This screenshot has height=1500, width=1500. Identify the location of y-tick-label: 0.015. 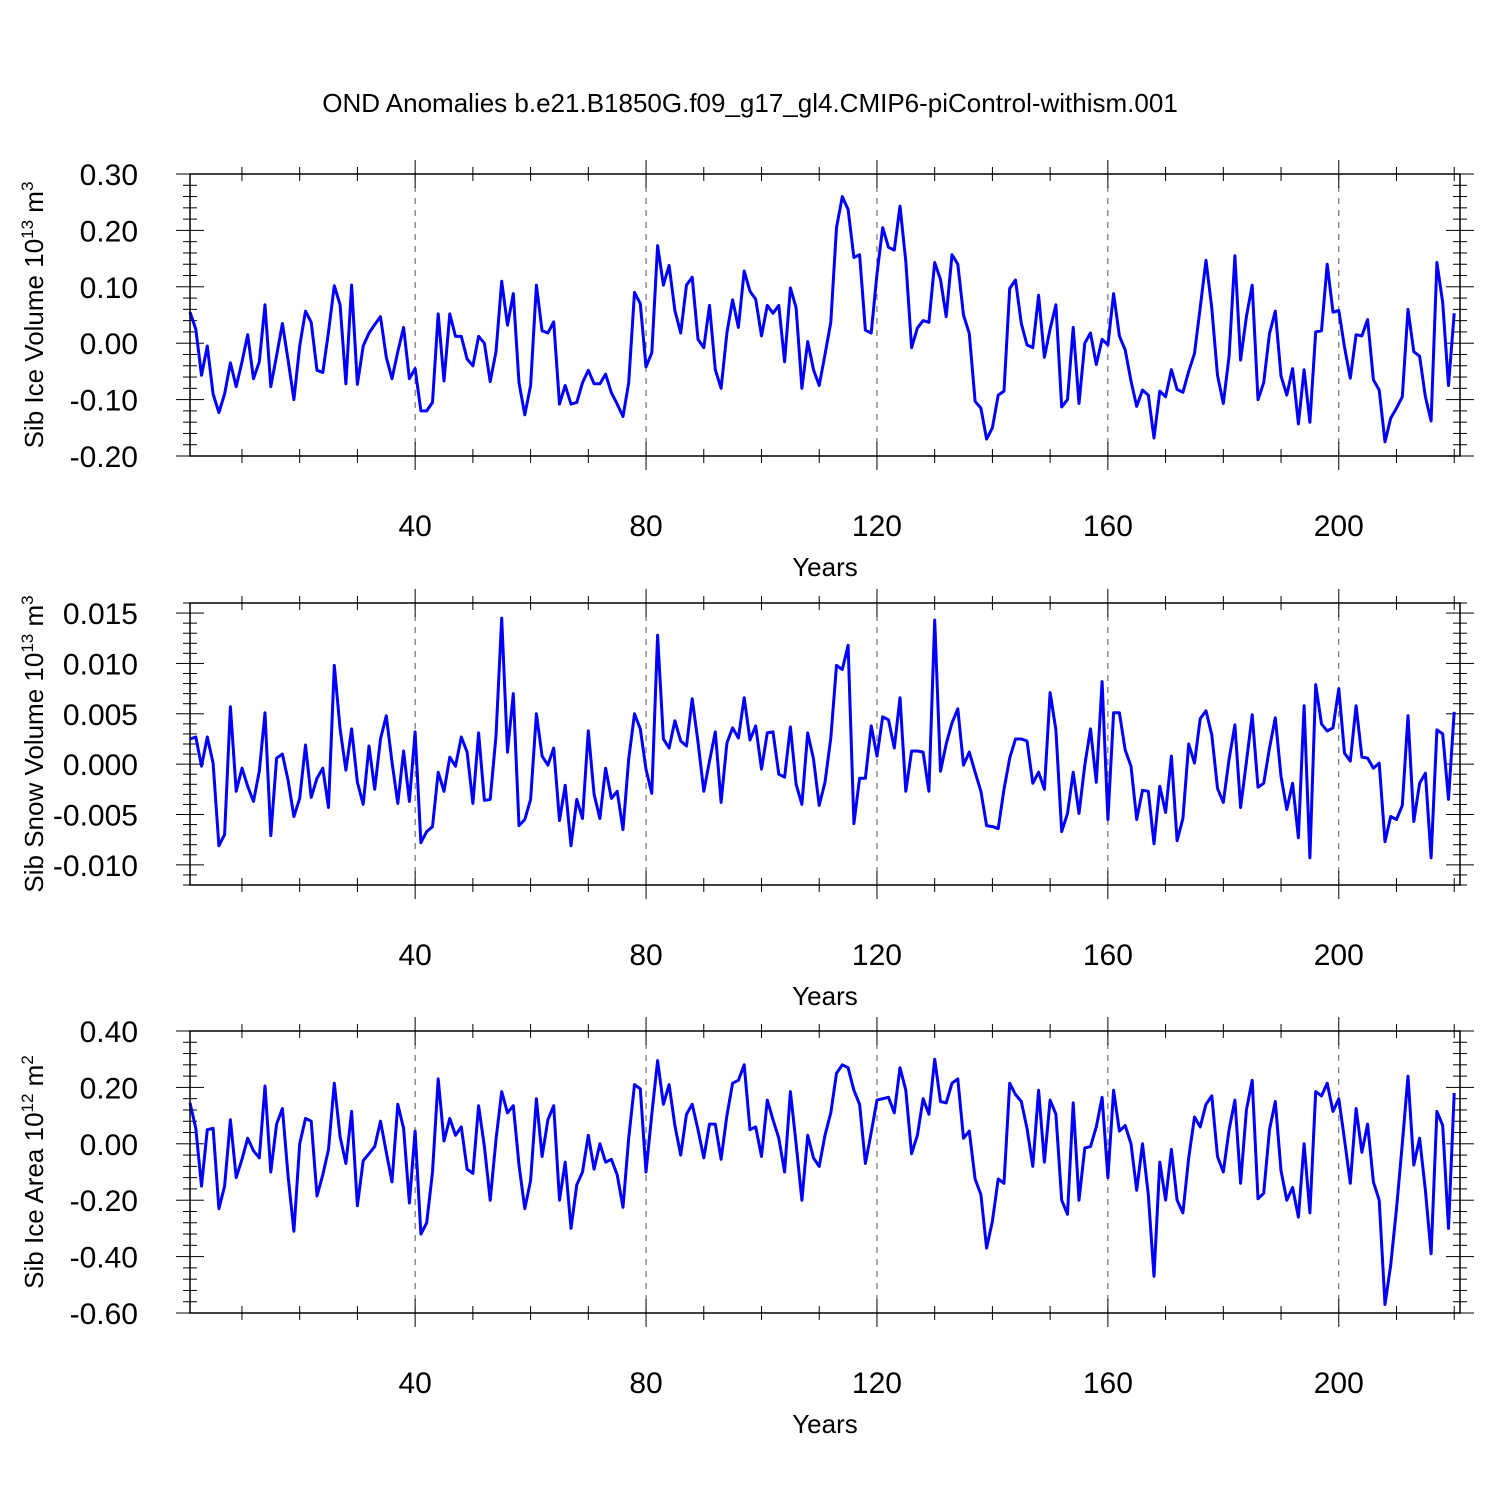
(100, 614).